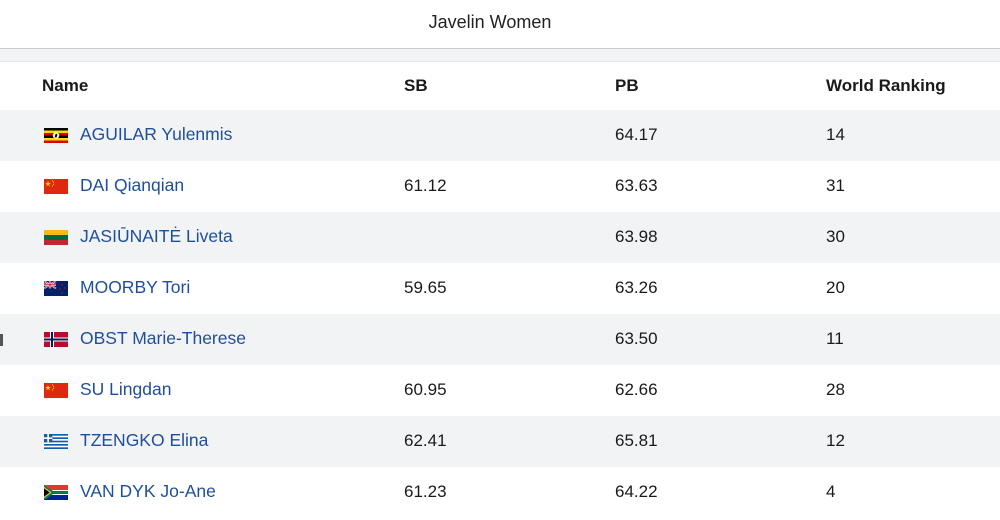 This screenshot has width=1000, height=520. I want to click on world-ranking-value: 31, so click(835, 185).